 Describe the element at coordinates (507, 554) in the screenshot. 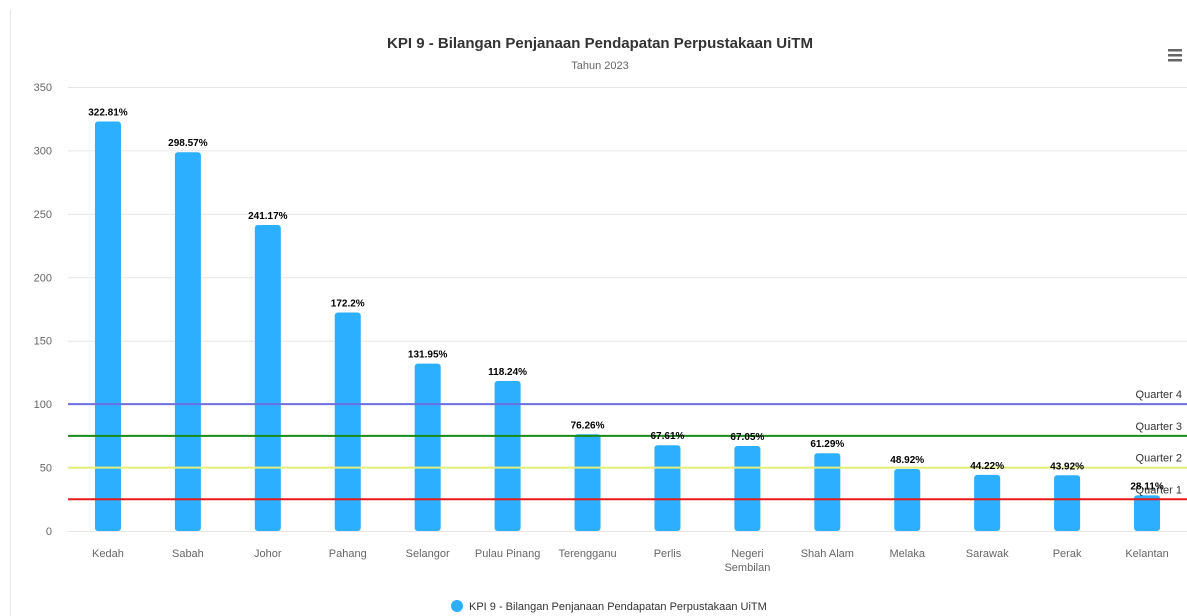

I see `x-tick-label: Pulau Pinang` at that location.